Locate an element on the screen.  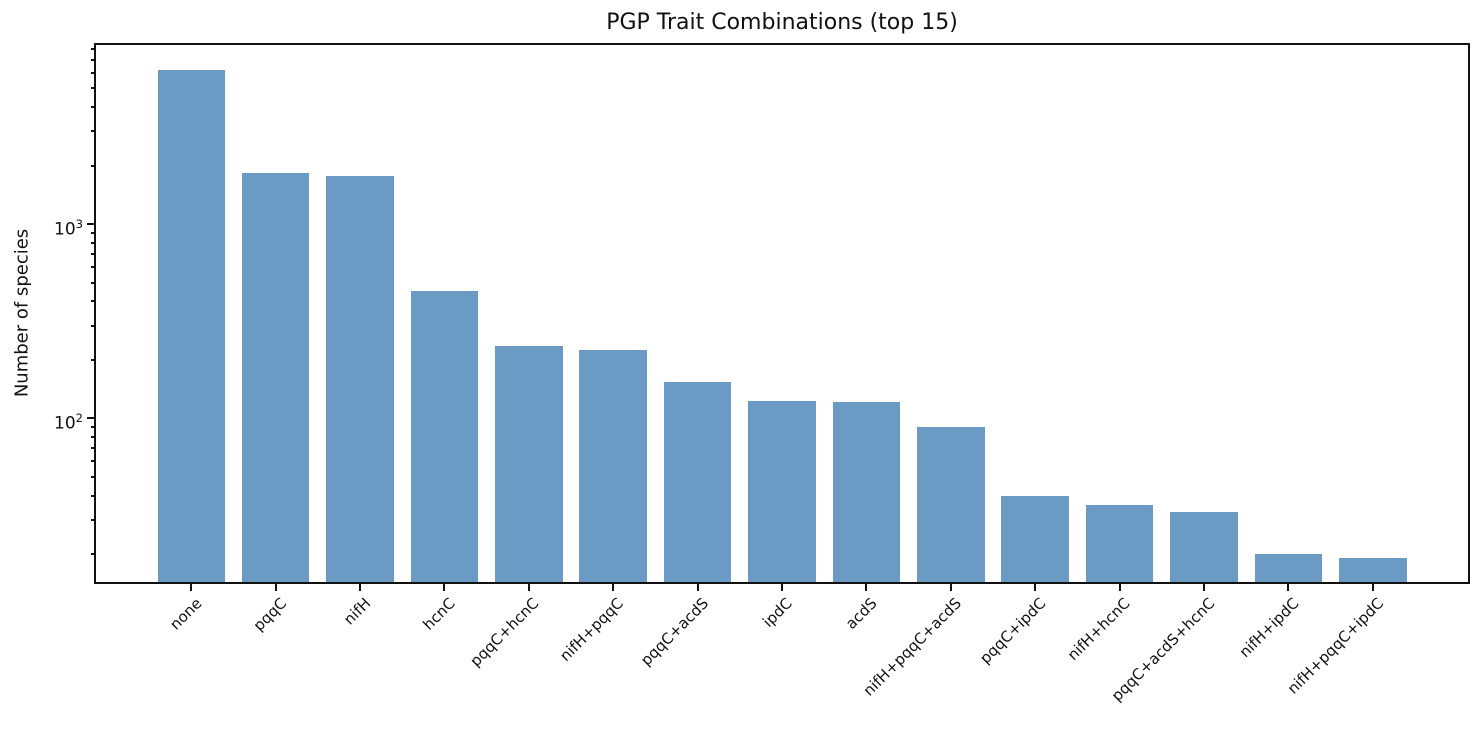
x-tick-label-none: none is located at coordinates (186, 614).